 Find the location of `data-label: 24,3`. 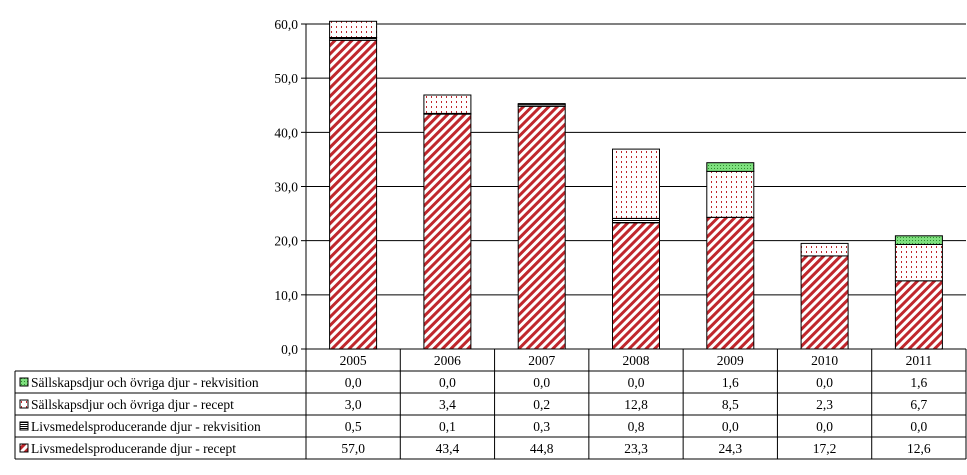

data-label: 24,3 is located at coordinates (730, 448).